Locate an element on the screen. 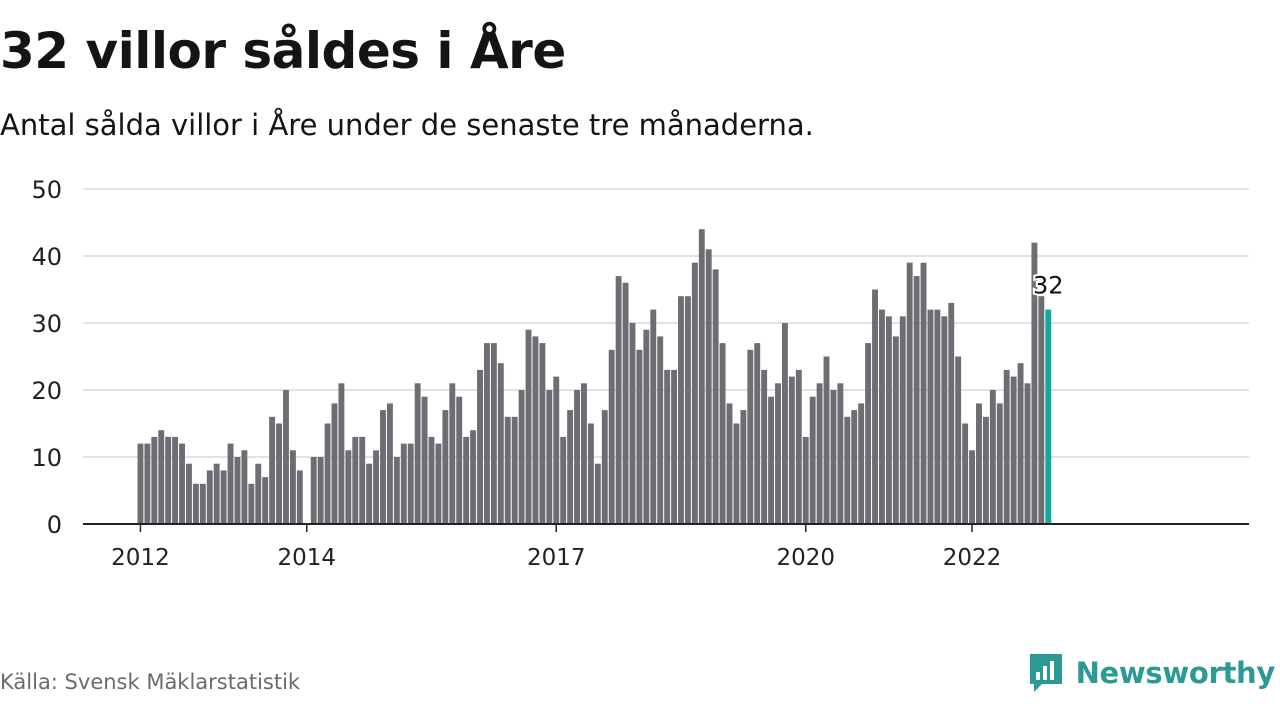 The image size is (1280, 720). newsworthy-logo-icon is located at coordinates (1045, 673).